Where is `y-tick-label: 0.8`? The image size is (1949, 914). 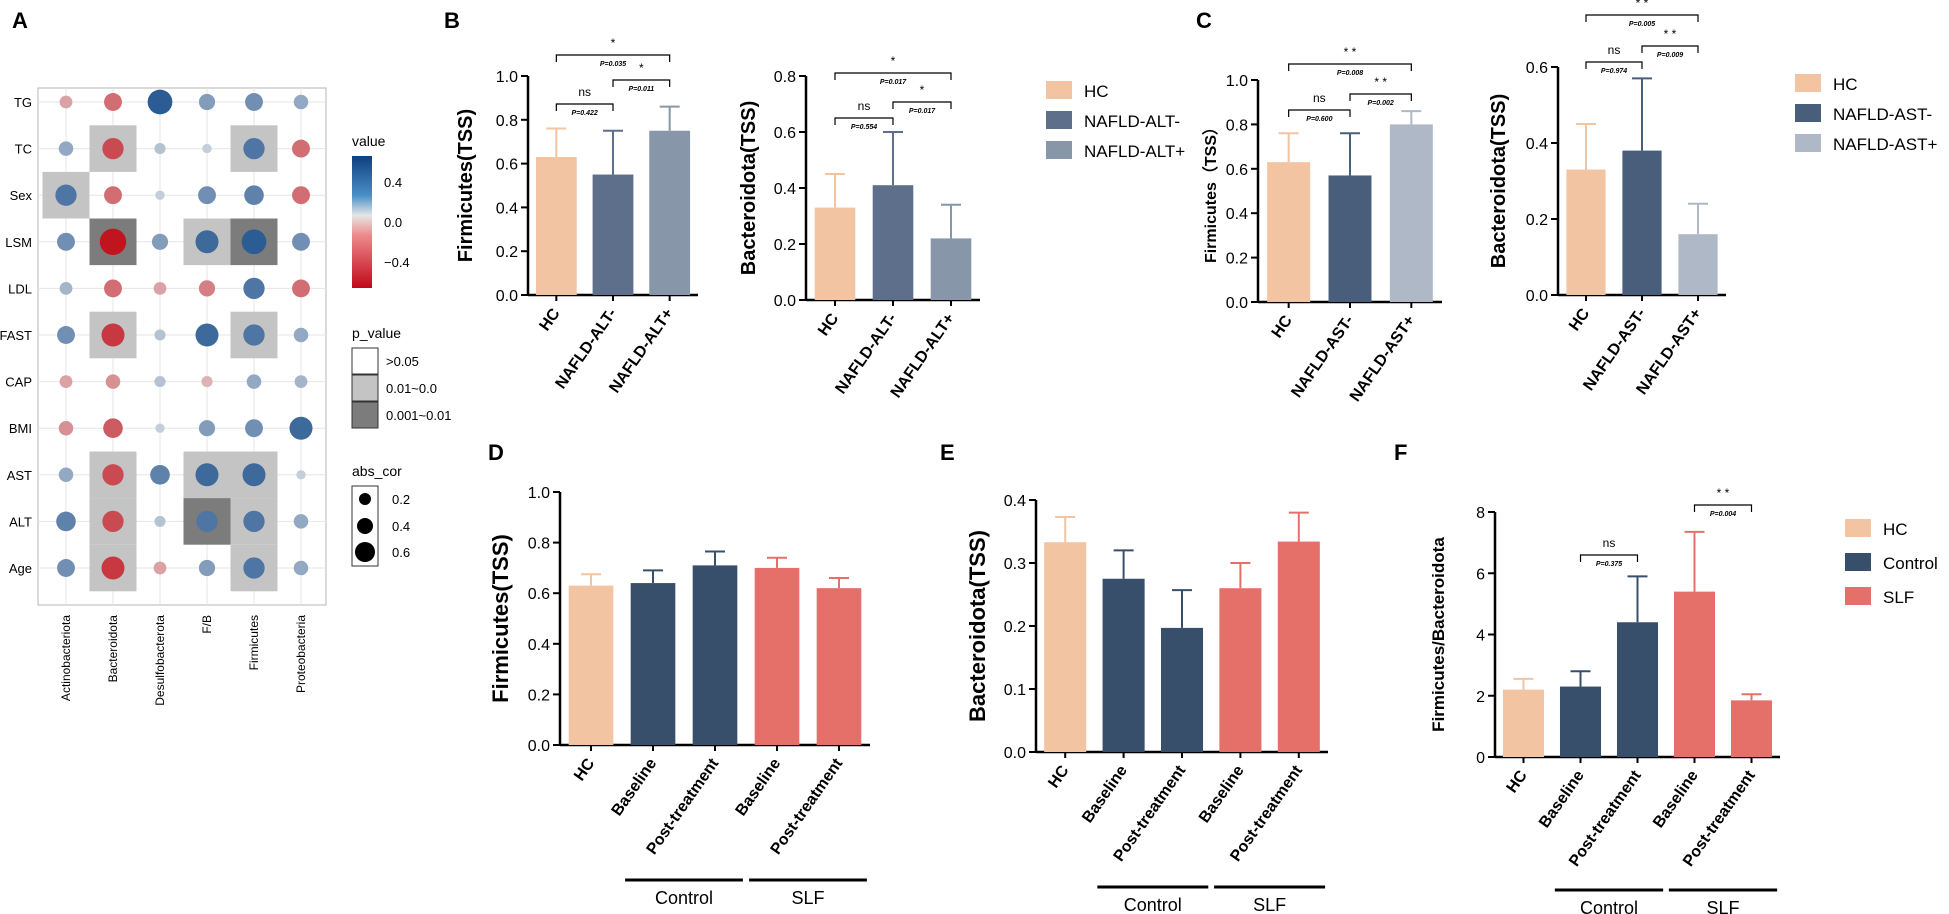
y-tick-label: 0.8 is located at coordinates (507, 121).